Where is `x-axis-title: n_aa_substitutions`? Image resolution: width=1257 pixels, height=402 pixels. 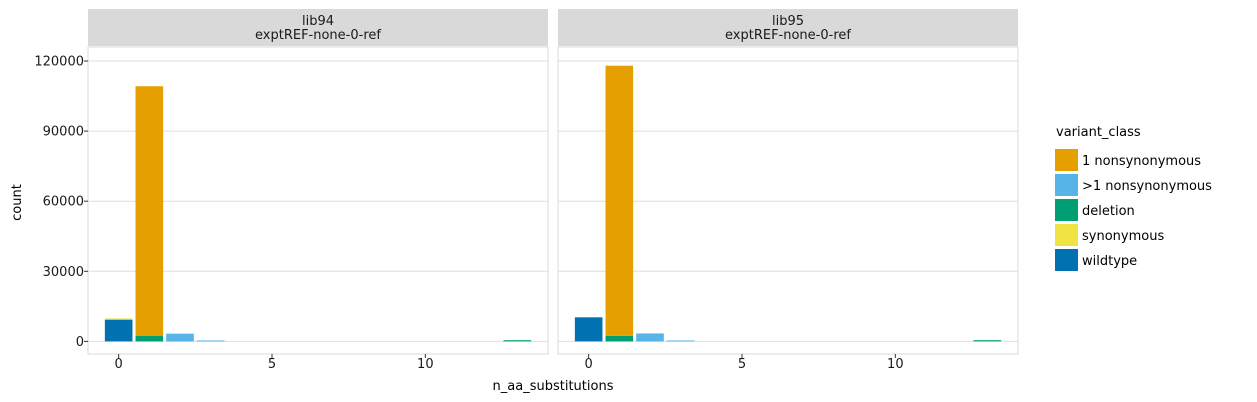 x-axis-title: n_aa_substitutions is located at coordinates (553, 386).